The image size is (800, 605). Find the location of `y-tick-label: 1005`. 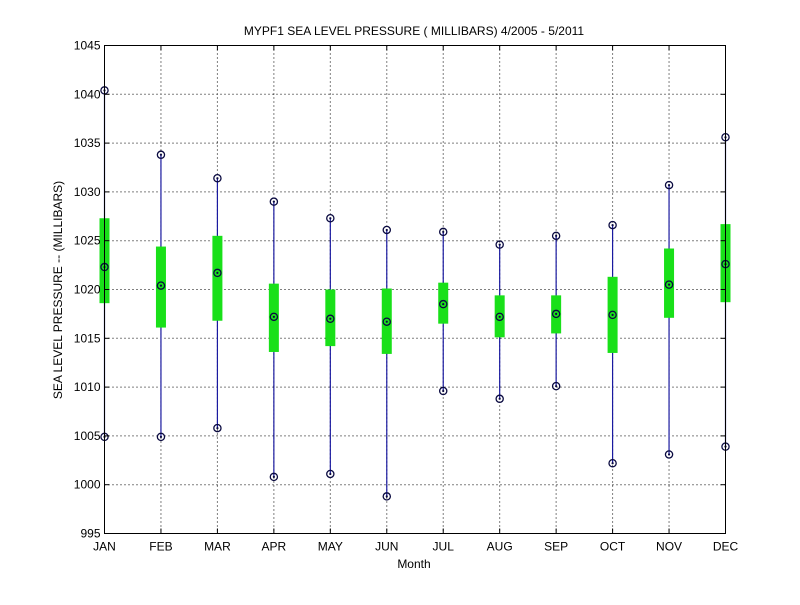

y-tick-label: 1005 is located at coordinates (87, 436).